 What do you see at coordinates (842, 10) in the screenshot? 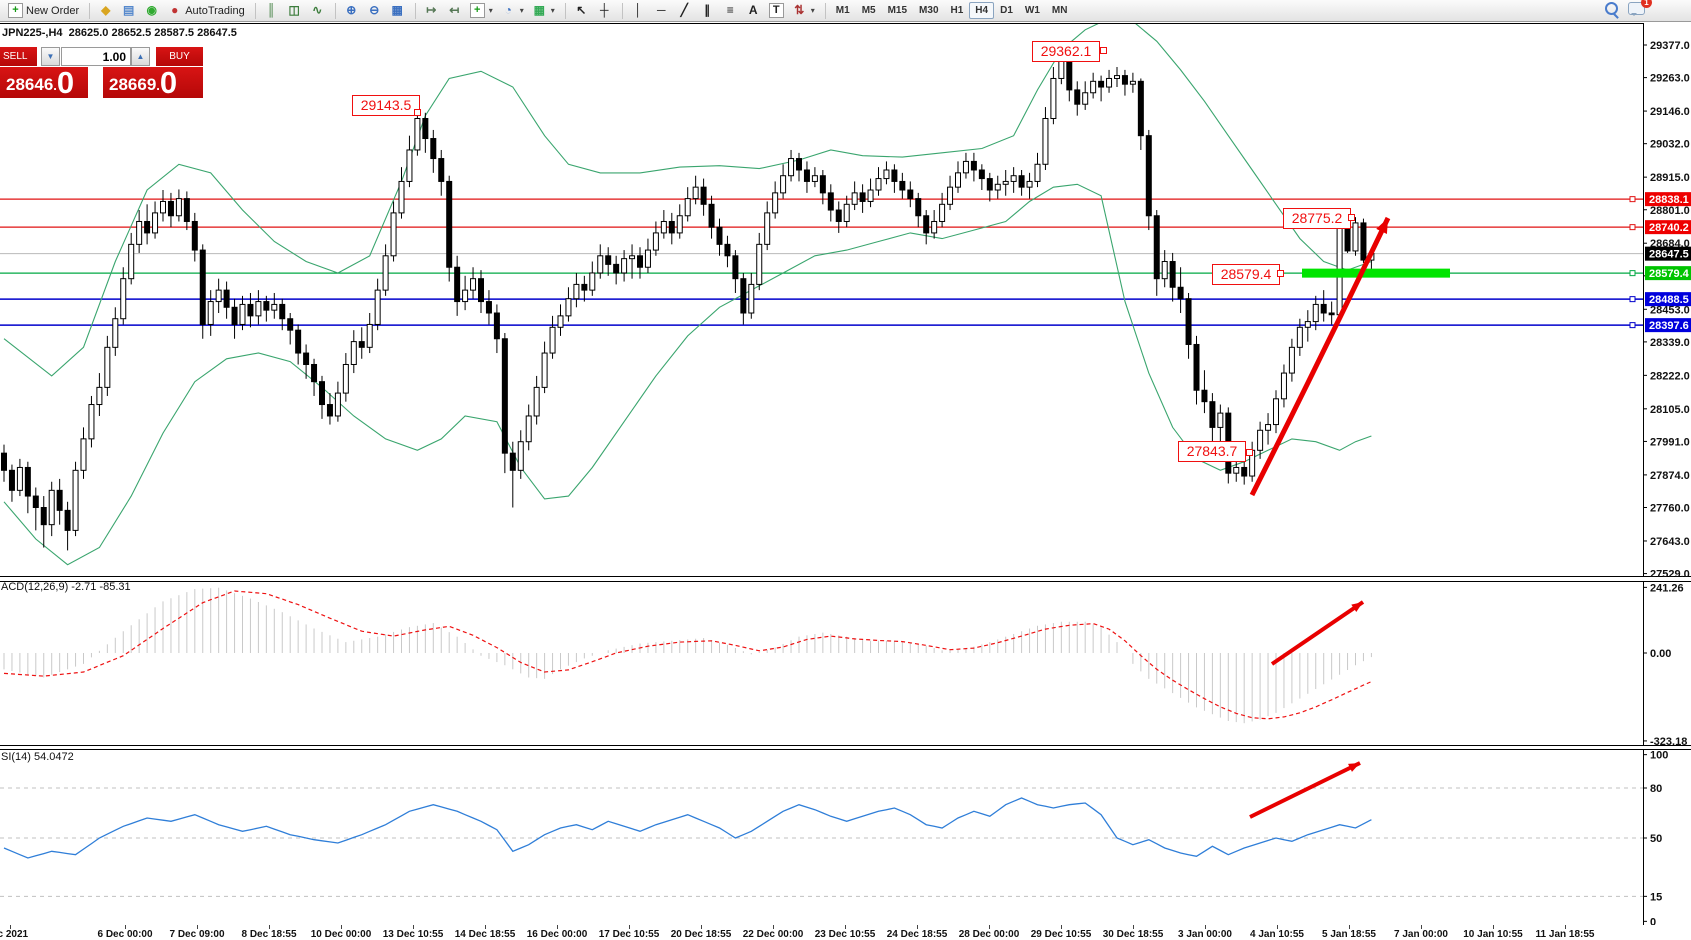
I see `timeframe-m1-button: M1` at bounding box center [842, 10].